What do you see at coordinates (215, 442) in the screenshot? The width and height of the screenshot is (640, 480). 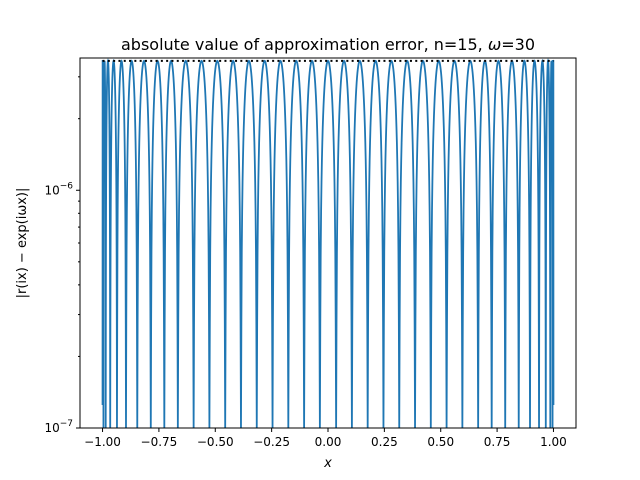 I see `x-tick-label: −0.50` at bounding box center [215, 442].